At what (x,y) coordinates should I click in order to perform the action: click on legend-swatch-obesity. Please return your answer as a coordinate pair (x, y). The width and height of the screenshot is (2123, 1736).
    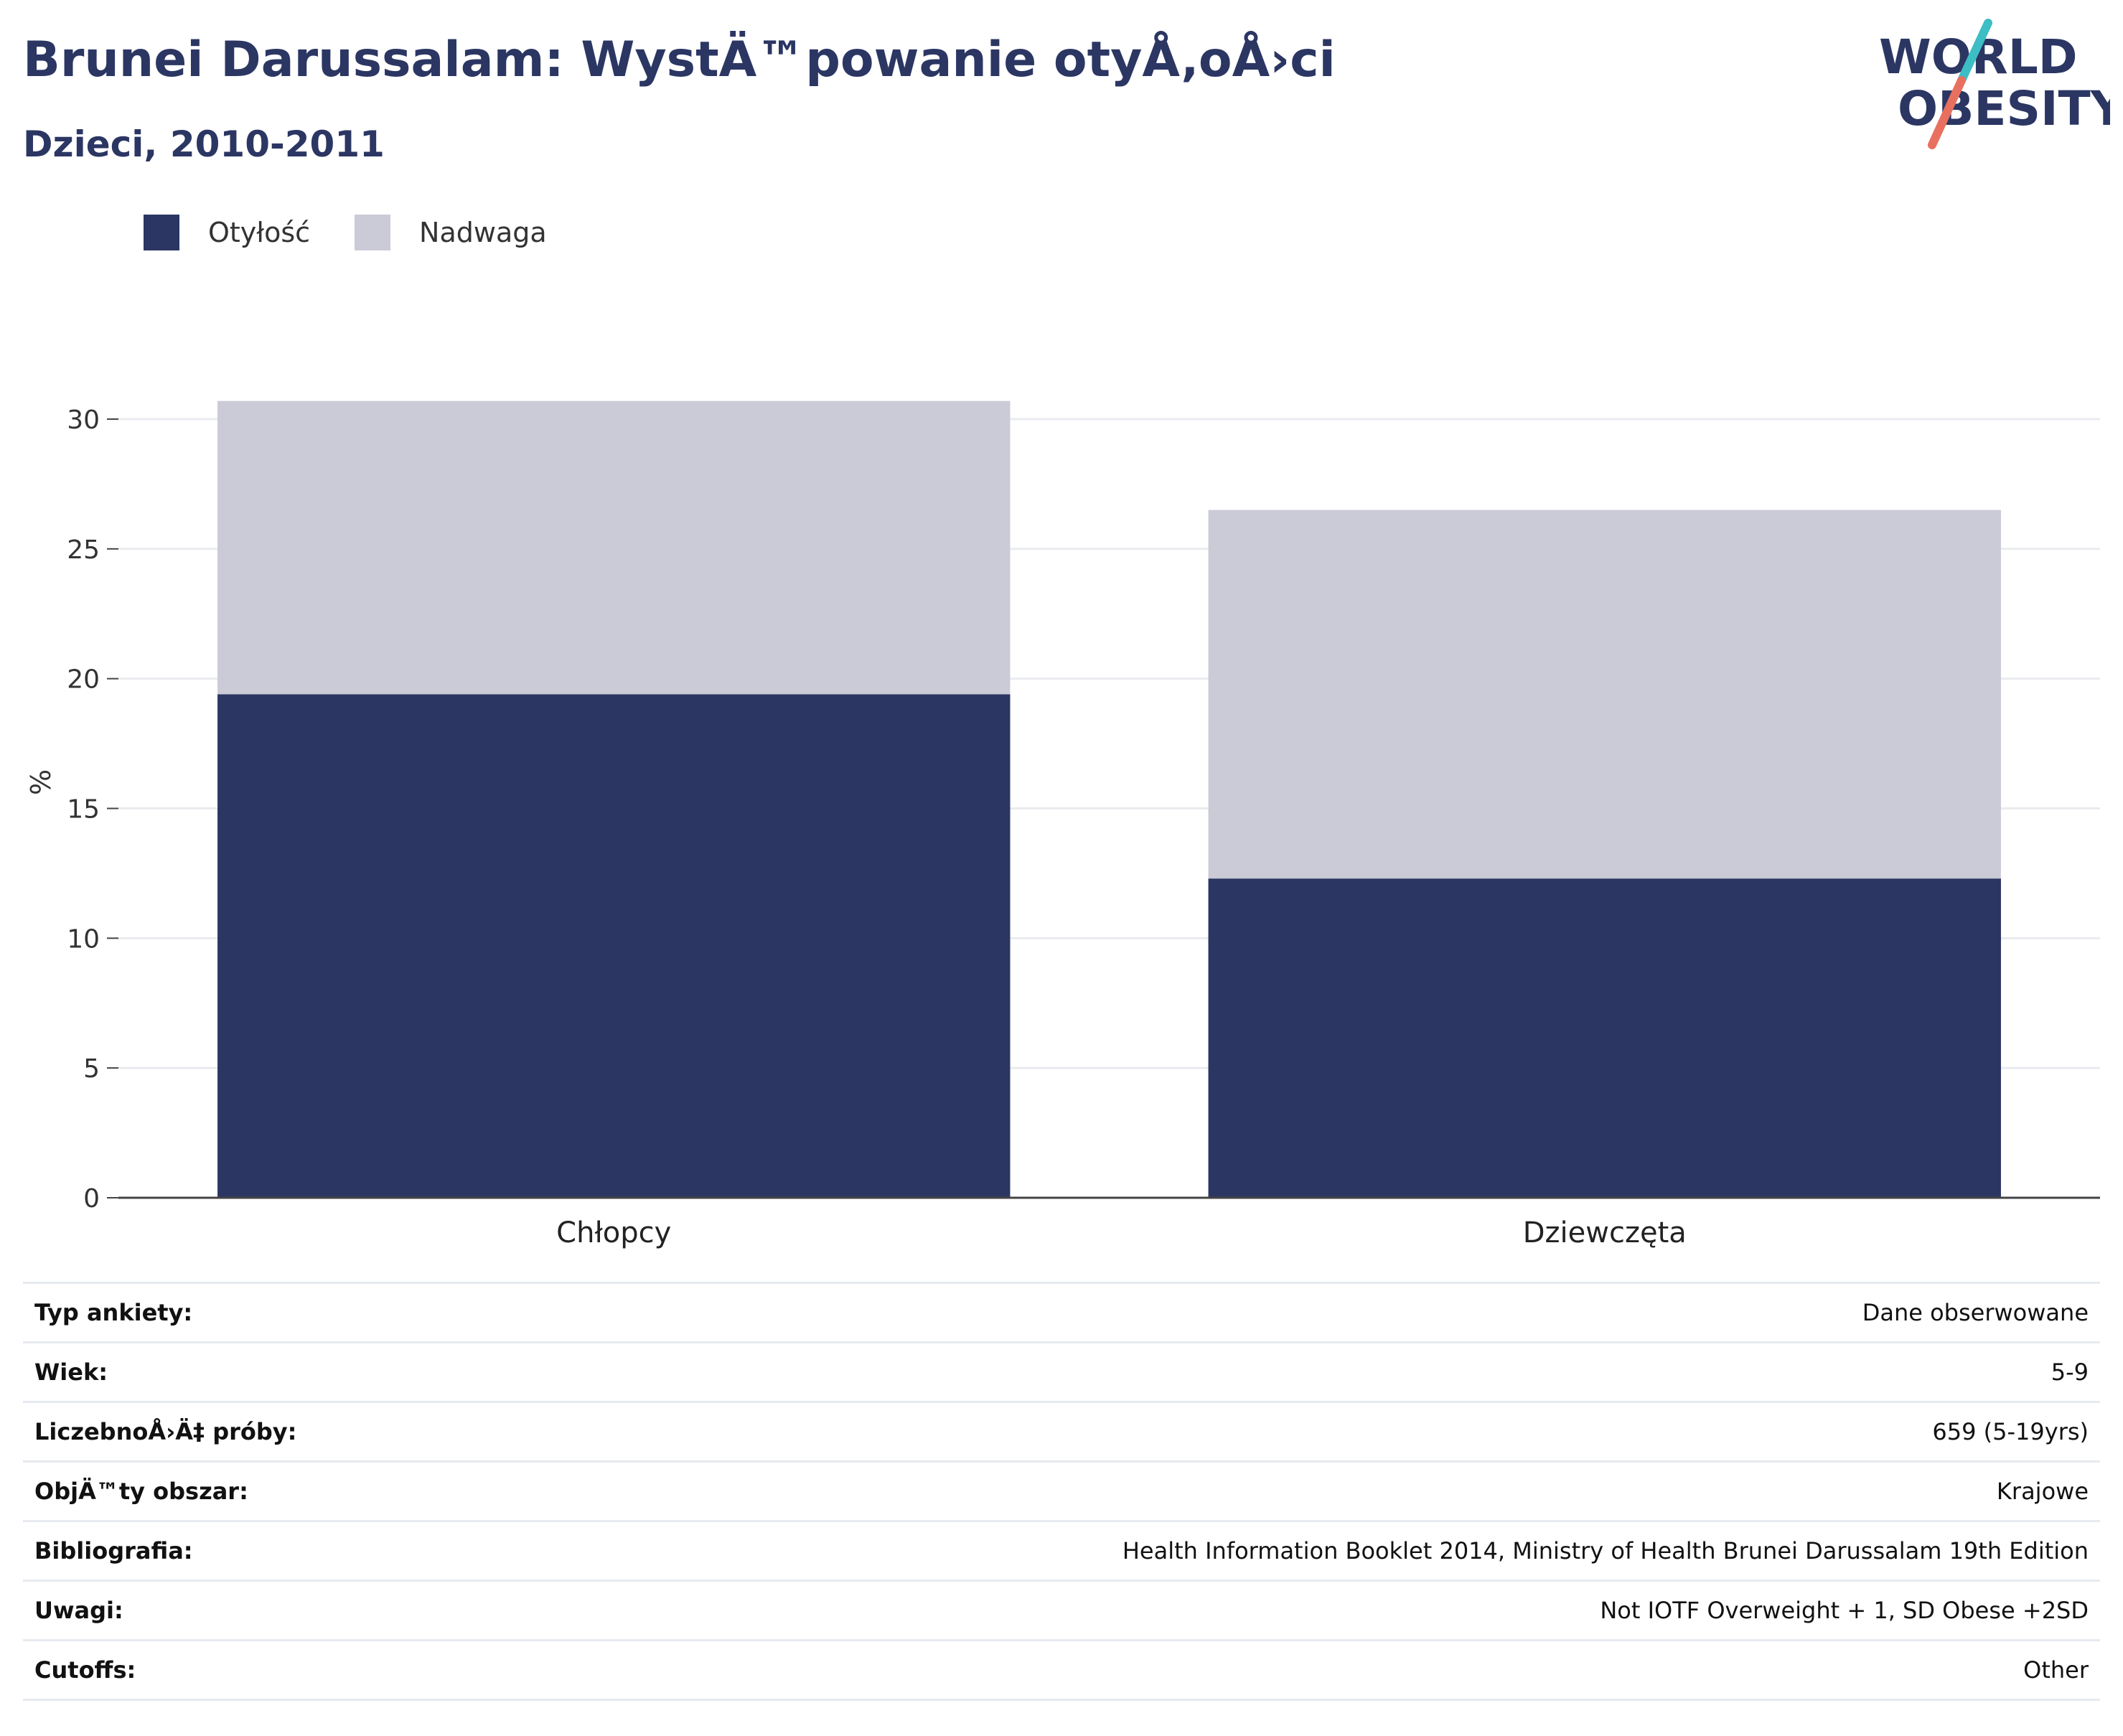
    Looking at the image, I should click on (161, 232).